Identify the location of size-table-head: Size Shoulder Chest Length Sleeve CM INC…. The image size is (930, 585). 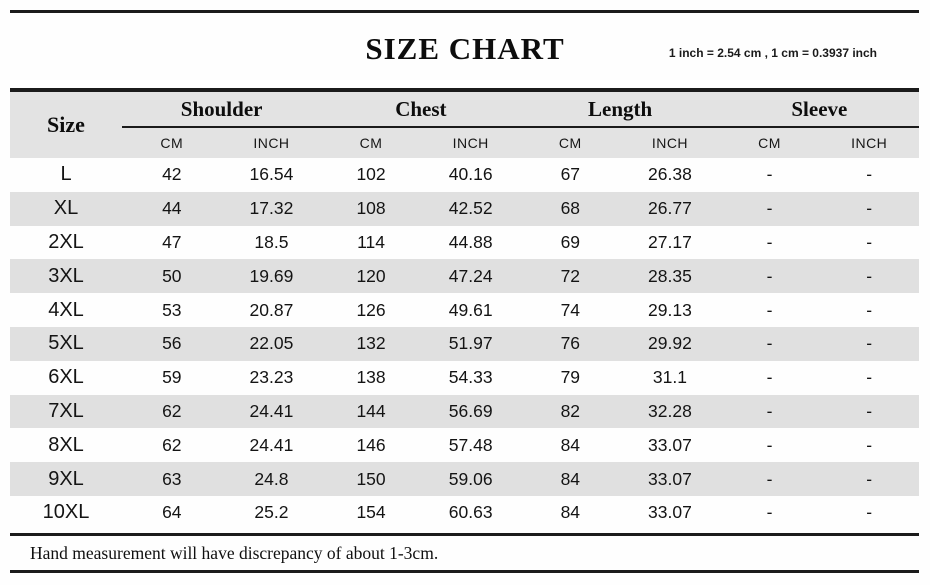
(464, 124).